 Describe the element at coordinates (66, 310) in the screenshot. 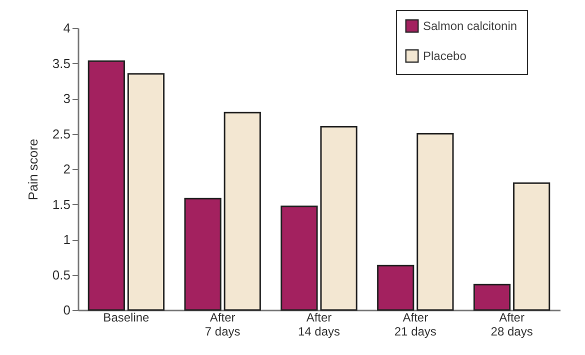

I see `y-tick-label: 0` at that location.